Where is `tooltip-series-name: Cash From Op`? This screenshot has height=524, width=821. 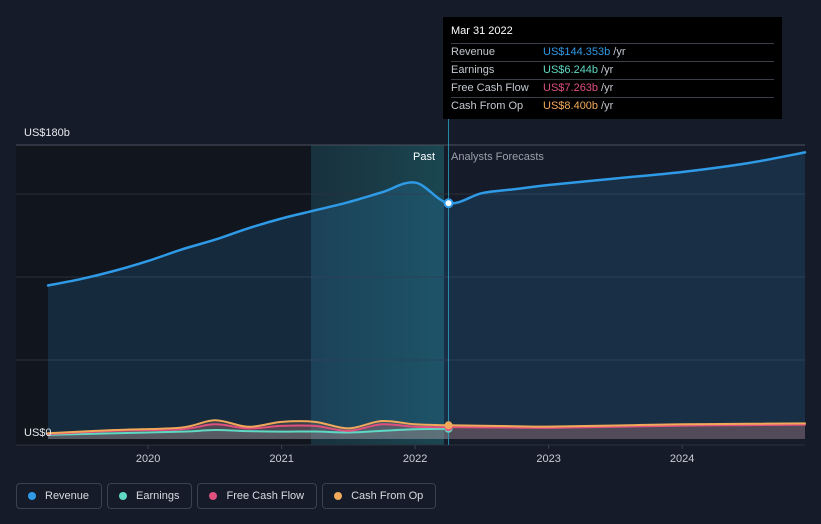
tooltip-series-name: Cash From Op is located at coordinates (487, 106).